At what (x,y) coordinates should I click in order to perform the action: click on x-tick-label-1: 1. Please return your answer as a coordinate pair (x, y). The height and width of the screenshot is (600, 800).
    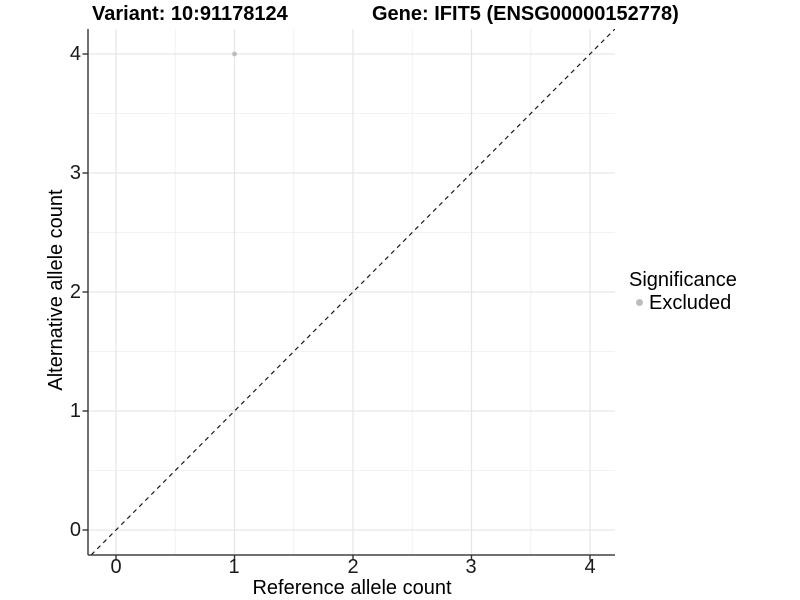
    Looking at the image, I should click on (234, 567).